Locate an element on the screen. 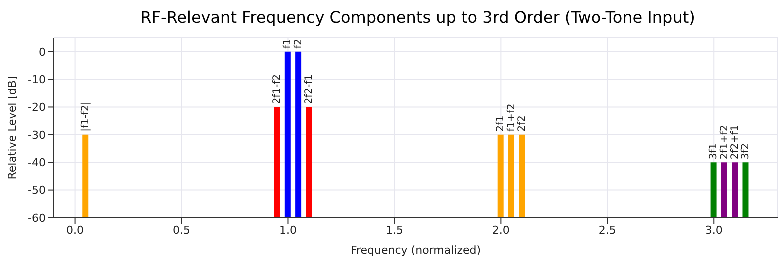  annotation: f2 is located at coordinates (298, 43).